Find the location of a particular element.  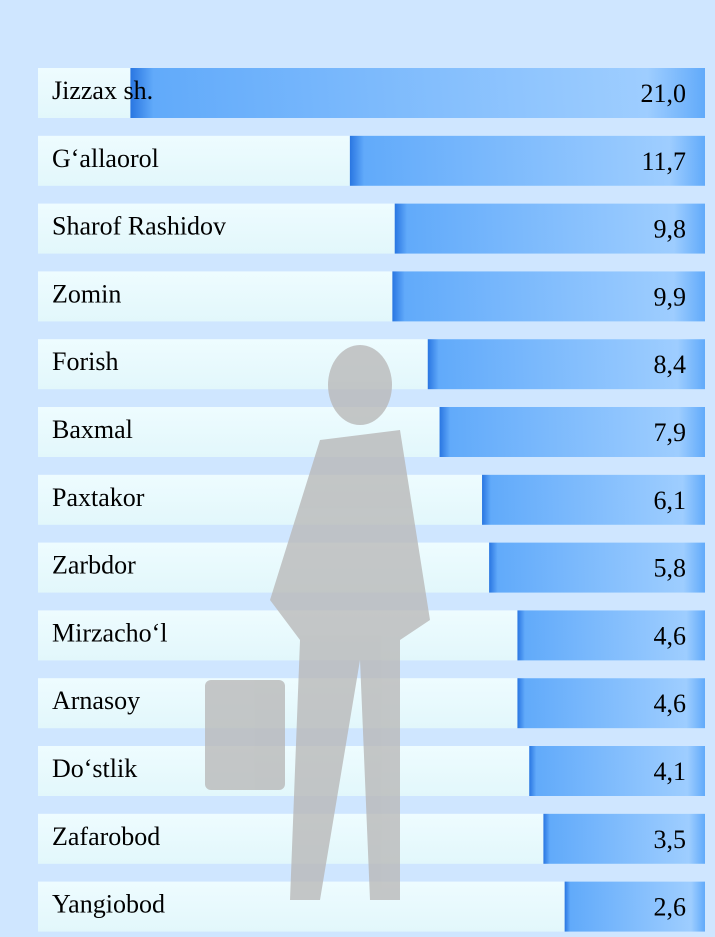

value-label: 2,6 is located at coordinates (670, 907).